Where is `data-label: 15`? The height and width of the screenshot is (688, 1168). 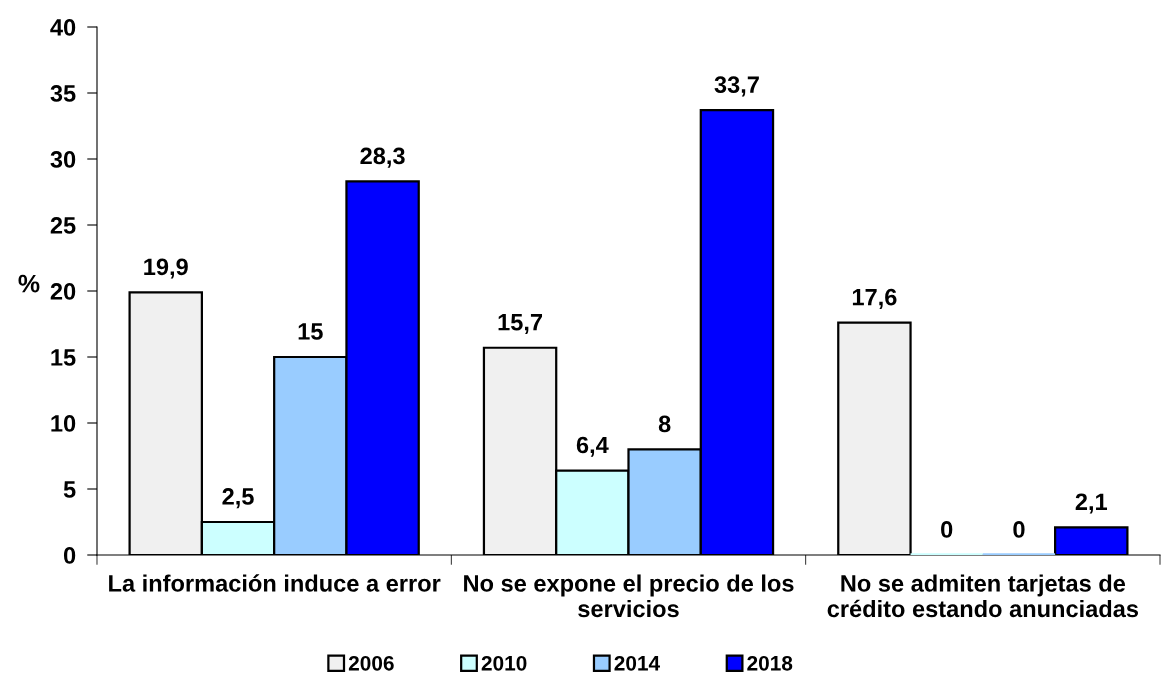
data-label: 15 is located at coordinates (310, 331).